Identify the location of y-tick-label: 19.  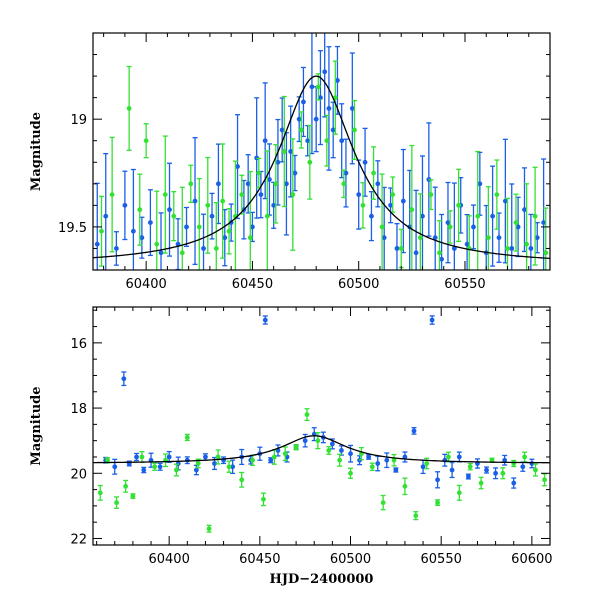
(78, 120).